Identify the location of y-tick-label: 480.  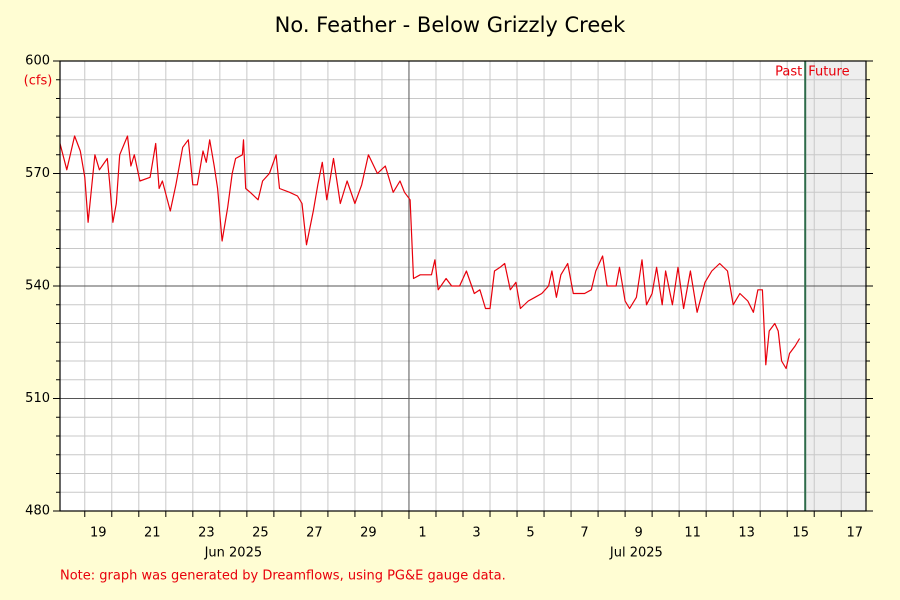
(37, 511).